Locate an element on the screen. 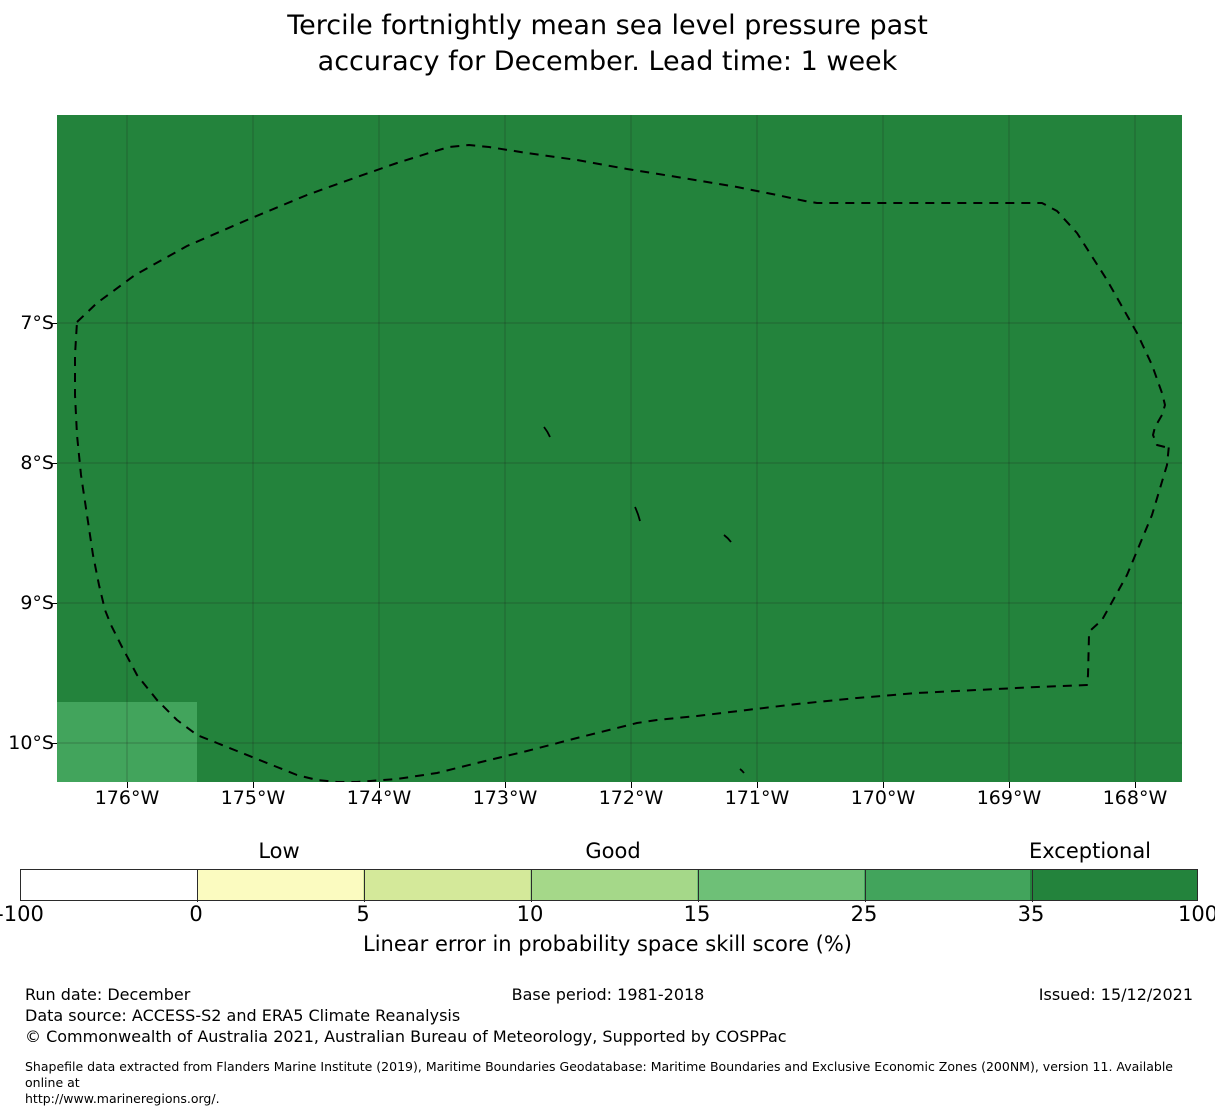 The image size is (1215, 1107). base-period: Base period: 1981-2018 is located at coordinates (608, 994).